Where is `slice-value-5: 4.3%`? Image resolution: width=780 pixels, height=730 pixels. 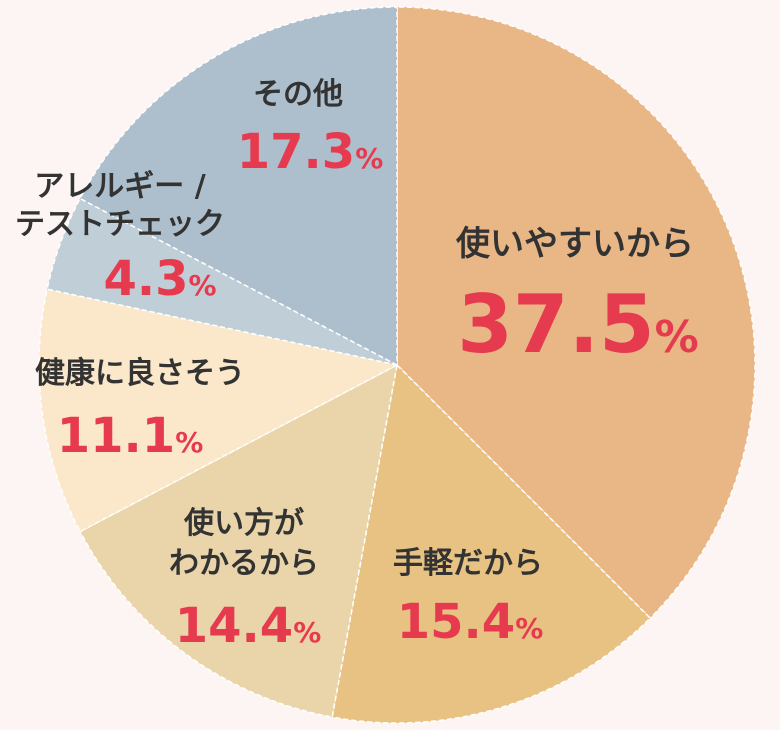 slice-value-5: 4.3% is located at coordinates (159, 279).